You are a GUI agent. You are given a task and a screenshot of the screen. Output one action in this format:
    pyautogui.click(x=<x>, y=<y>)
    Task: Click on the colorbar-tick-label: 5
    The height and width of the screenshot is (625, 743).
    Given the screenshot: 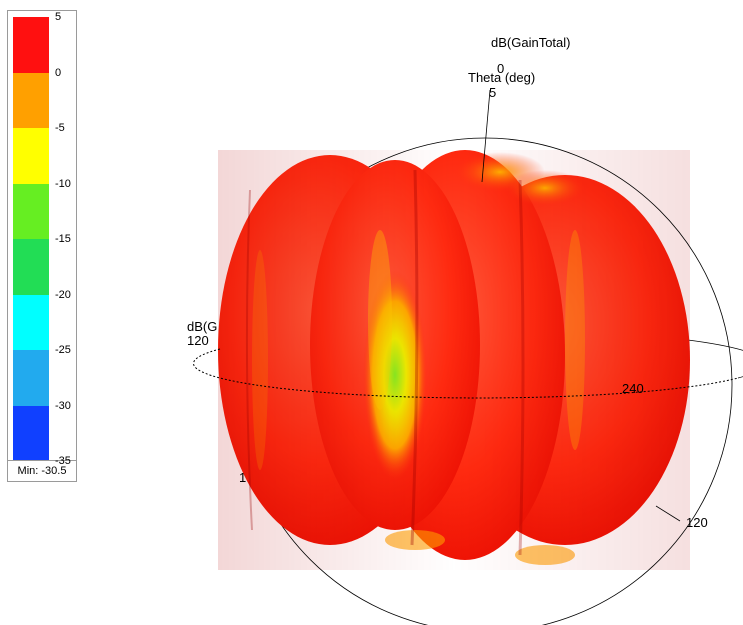 What is the action you would take?
    pyautogui.click(x=58, y=17)
    